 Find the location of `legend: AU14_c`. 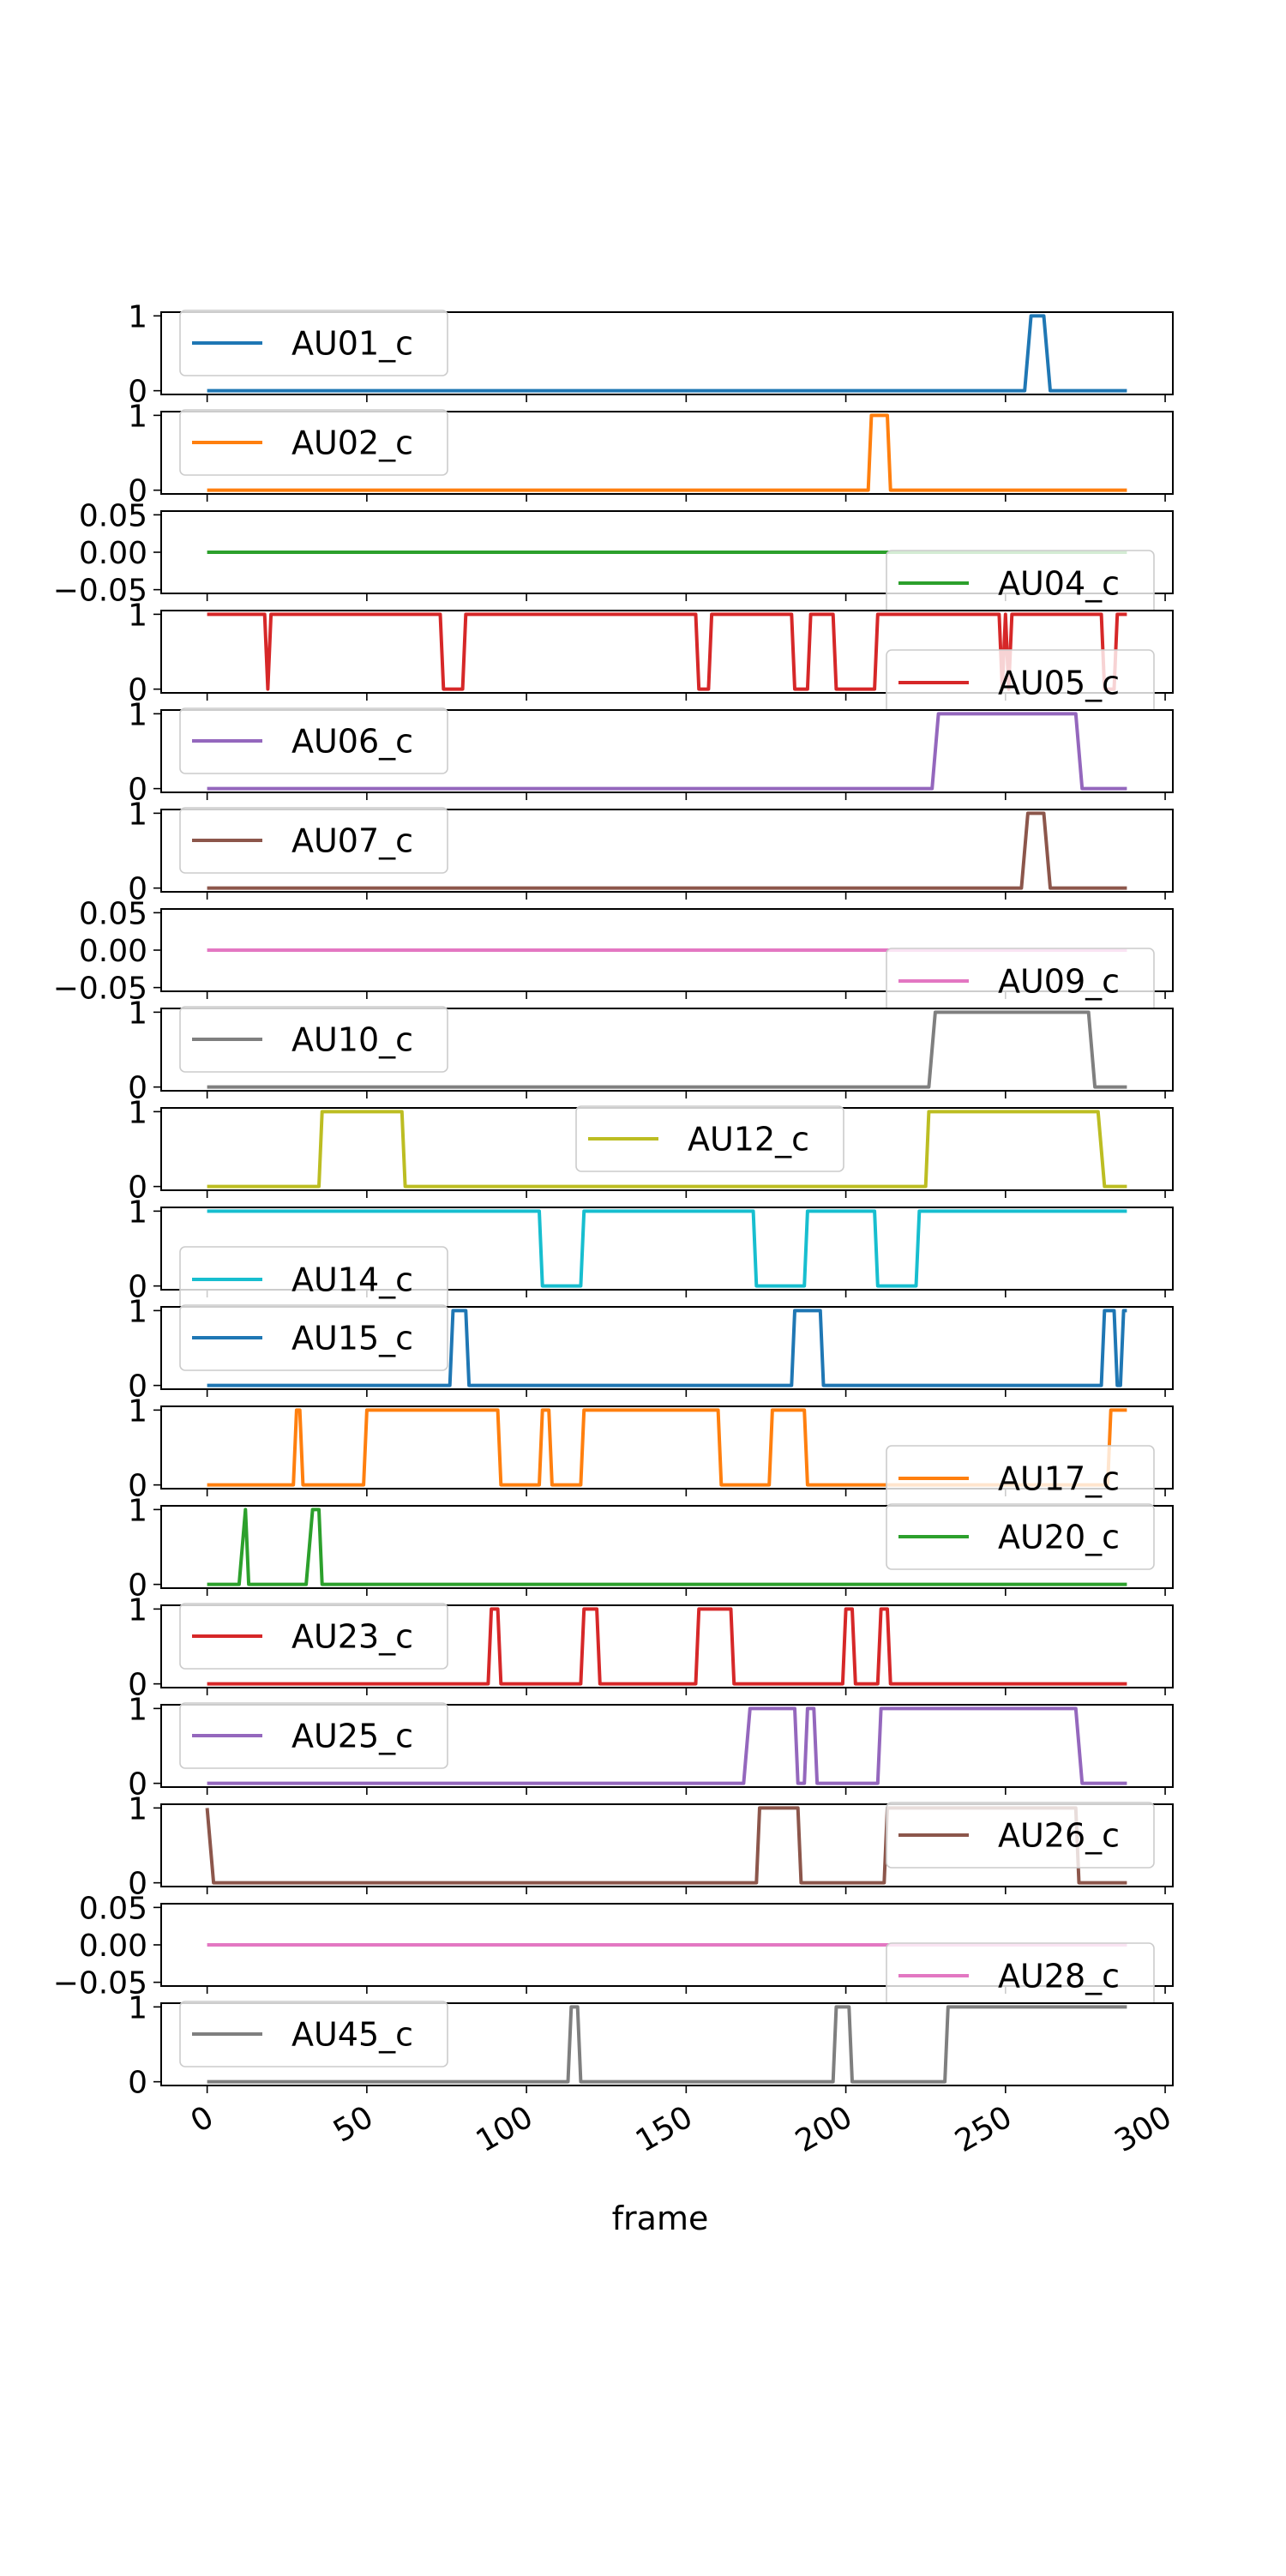

legend: AU14_c is located at coordinates (313, 1279).